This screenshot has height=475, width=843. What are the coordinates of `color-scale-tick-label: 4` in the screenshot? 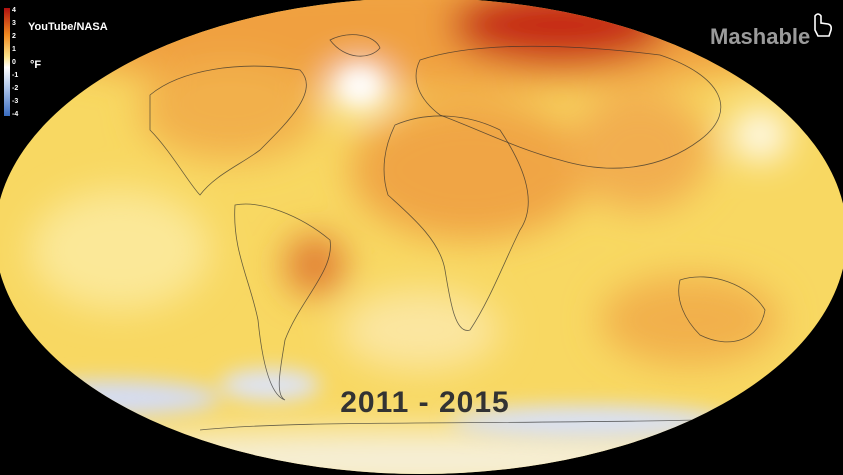 It's located at (14, 10).